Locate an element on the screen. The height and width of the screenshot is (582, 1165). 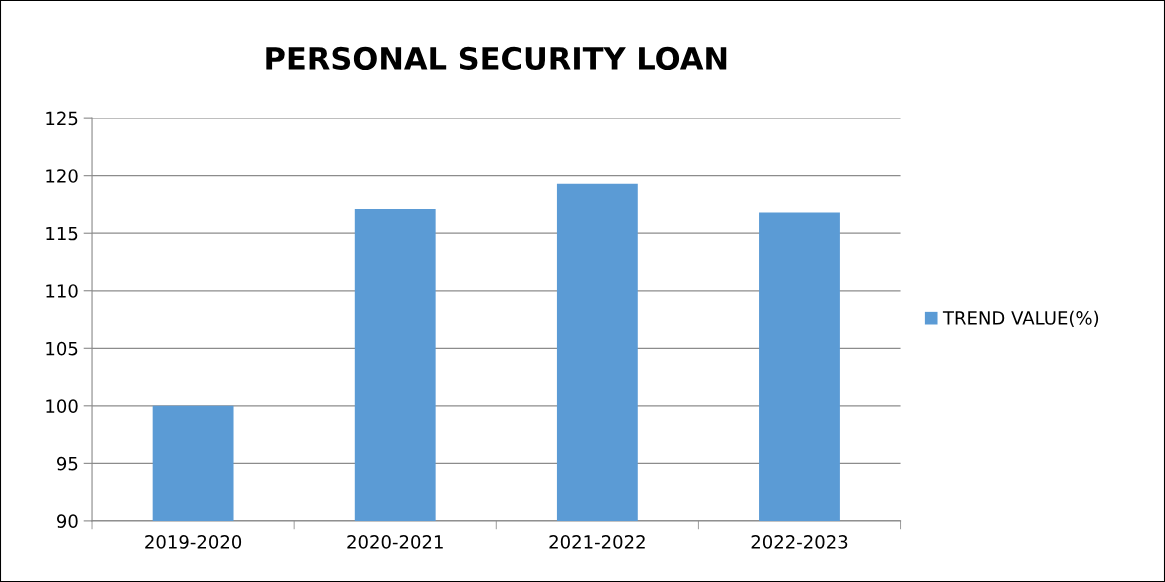
y-tick-label: 115 is located at coordinates (62, 233).